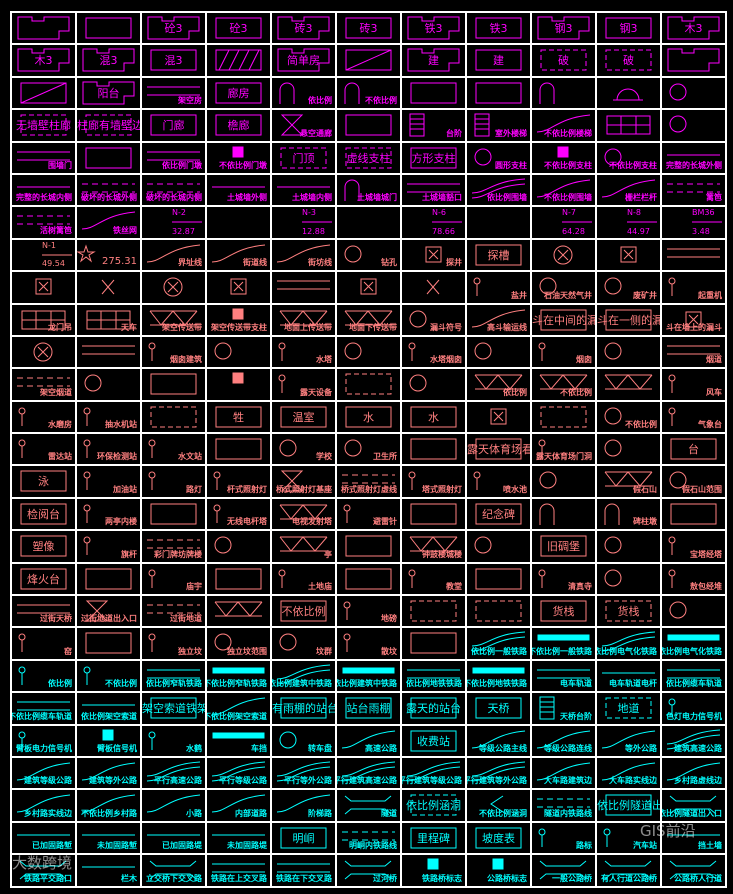 This screenshot has height=894, width=733. I want to click on none-symbol-icon, so click(498, 222).